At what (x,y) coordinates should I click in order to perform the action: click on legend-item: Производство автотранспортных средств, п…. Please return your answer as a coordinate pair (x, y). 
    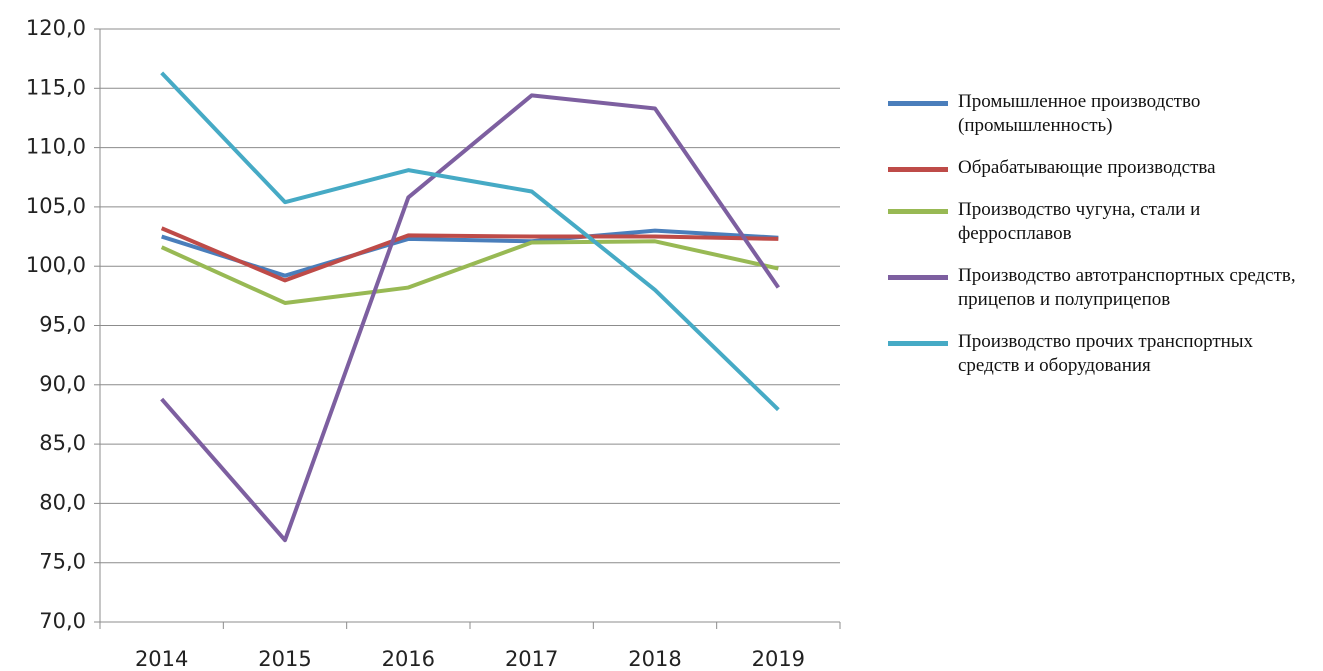
    Looking at the image, I should click on (1098, 288).